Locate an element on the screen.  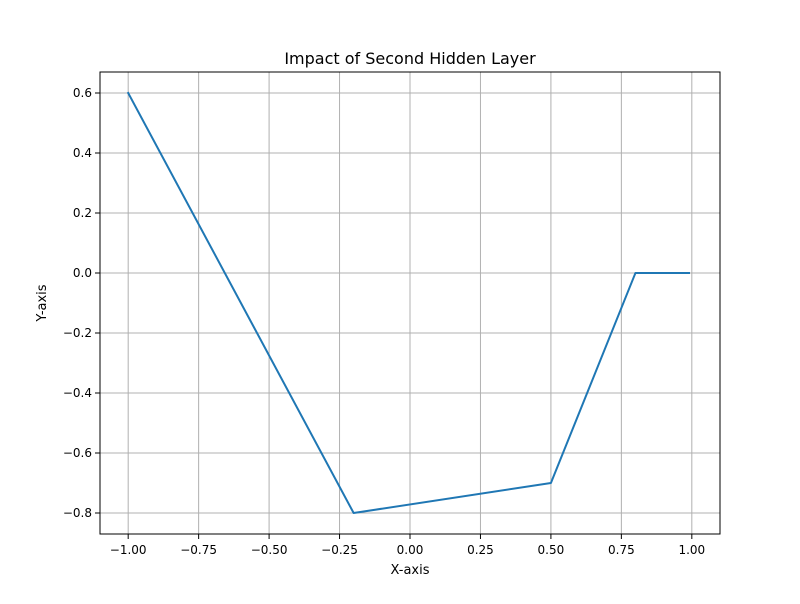
y-axis-label: Y-axis is located at coordinates (42, 303).